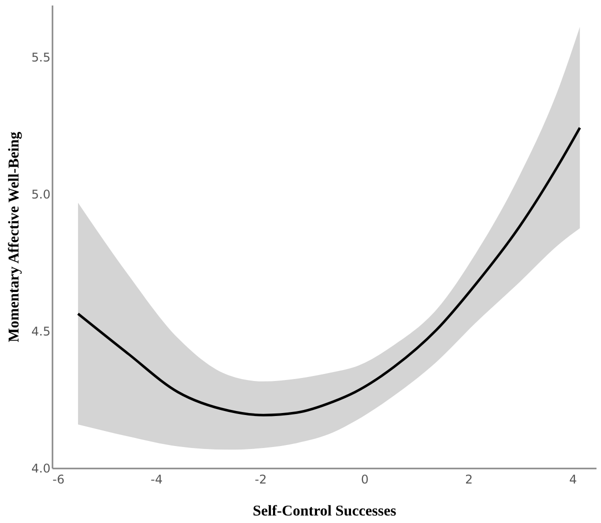  I want to click on x-tick-label: -2, so click(260, 479).